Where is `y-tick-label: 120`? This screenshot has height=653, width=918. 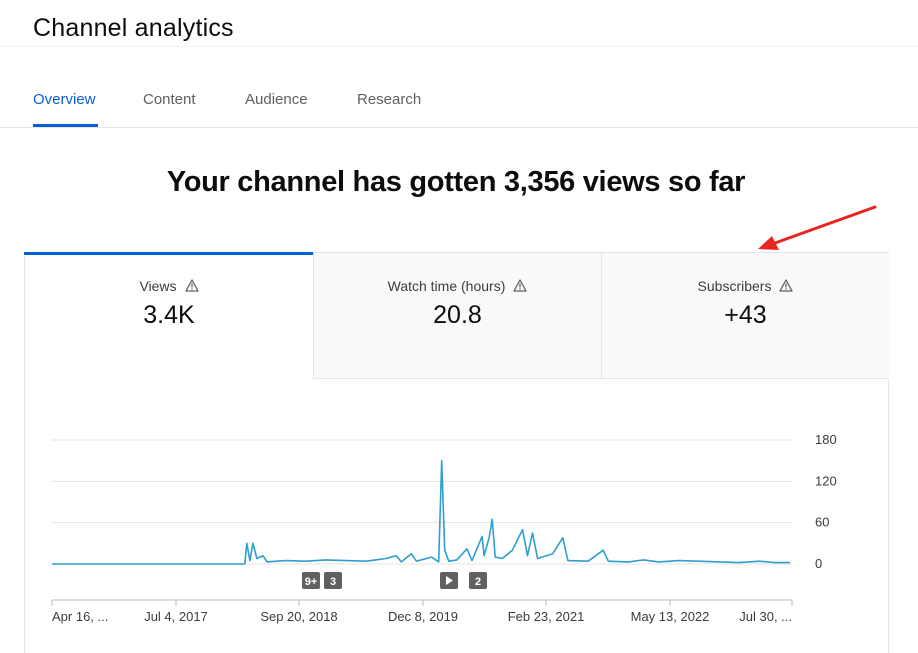 y-tick-label: 120 is located at coordinates (826, 480).